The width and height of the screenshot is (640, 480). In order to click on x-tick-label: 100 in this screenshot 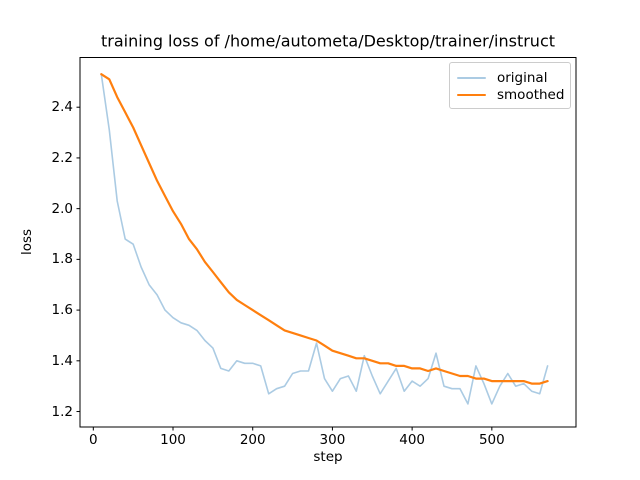, I will do `click(173, 440)`.